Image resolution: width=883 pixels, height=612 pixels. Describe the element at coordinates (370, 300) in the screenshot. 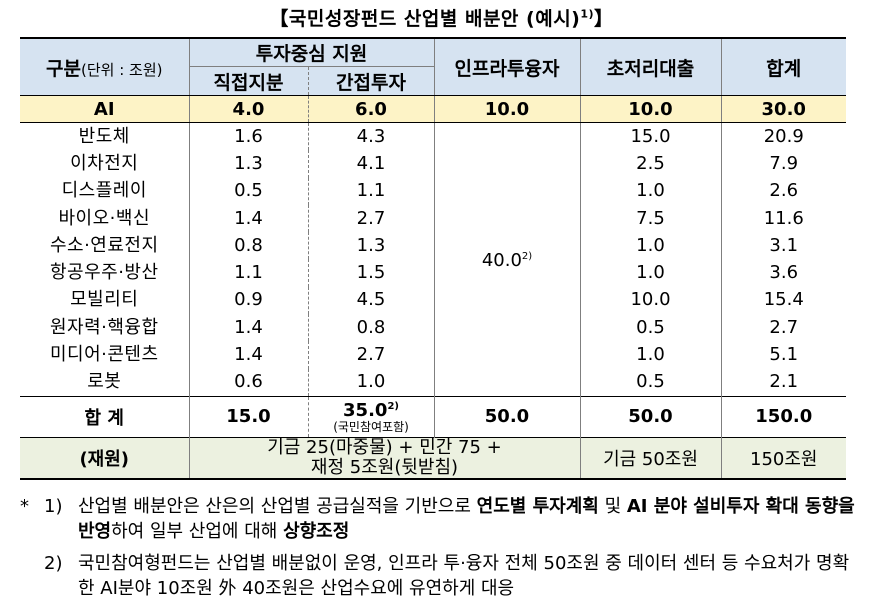

I see `row-indirect: 4.5` at that location.